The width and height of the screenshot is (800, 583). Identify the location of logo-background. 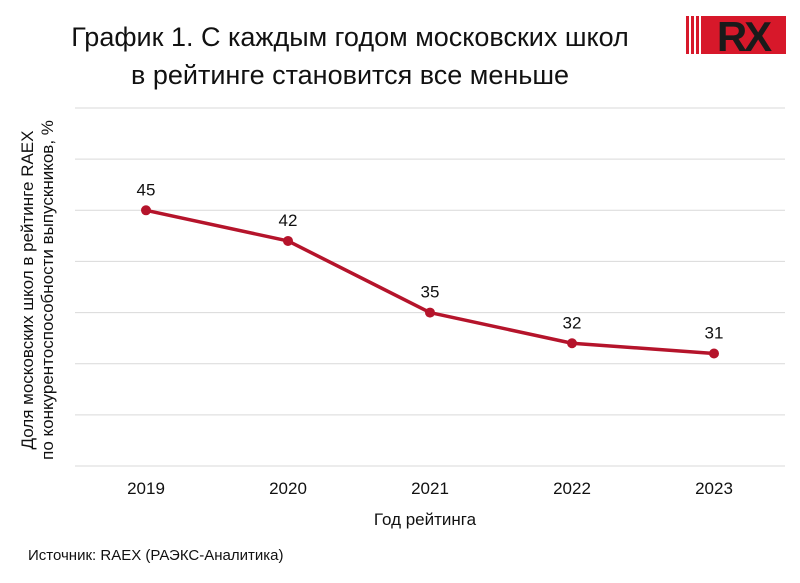
(743, 35).